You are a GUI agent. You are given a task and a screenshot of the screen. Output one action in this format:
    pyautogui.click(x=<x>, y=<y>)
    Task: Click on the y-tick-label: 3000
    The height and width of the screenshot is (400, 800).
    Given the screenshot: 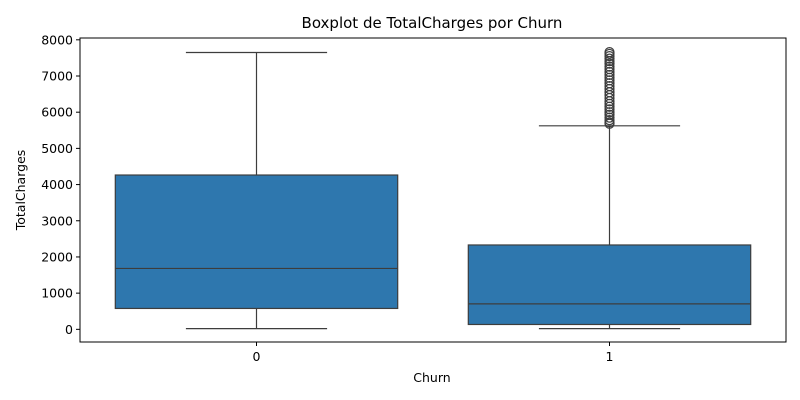 What is the action you would take?
    pyautogui.click(x=57, y=220)
    